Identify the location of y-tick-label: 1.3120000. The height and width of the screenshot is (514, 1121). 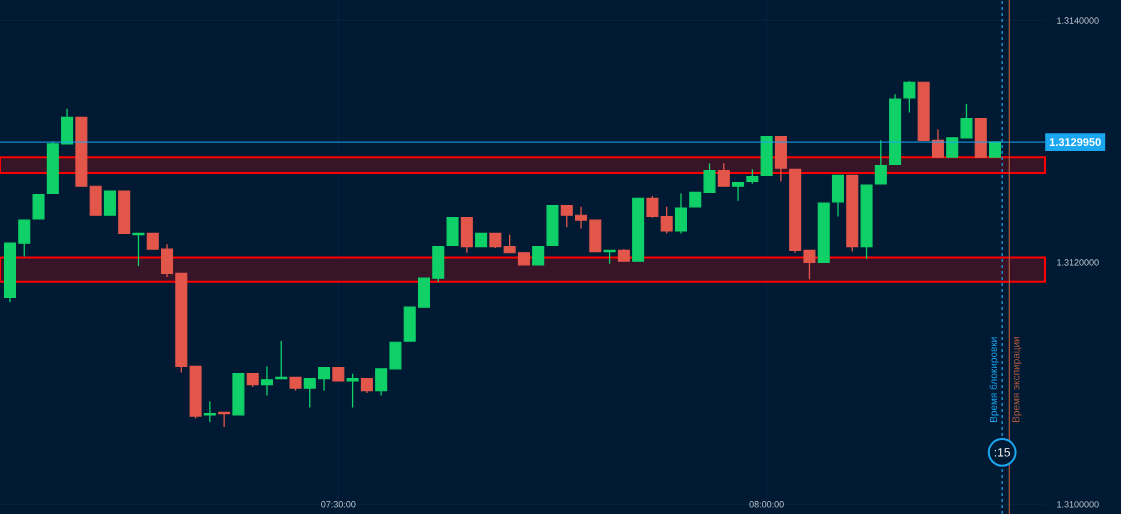
(1078, 262).